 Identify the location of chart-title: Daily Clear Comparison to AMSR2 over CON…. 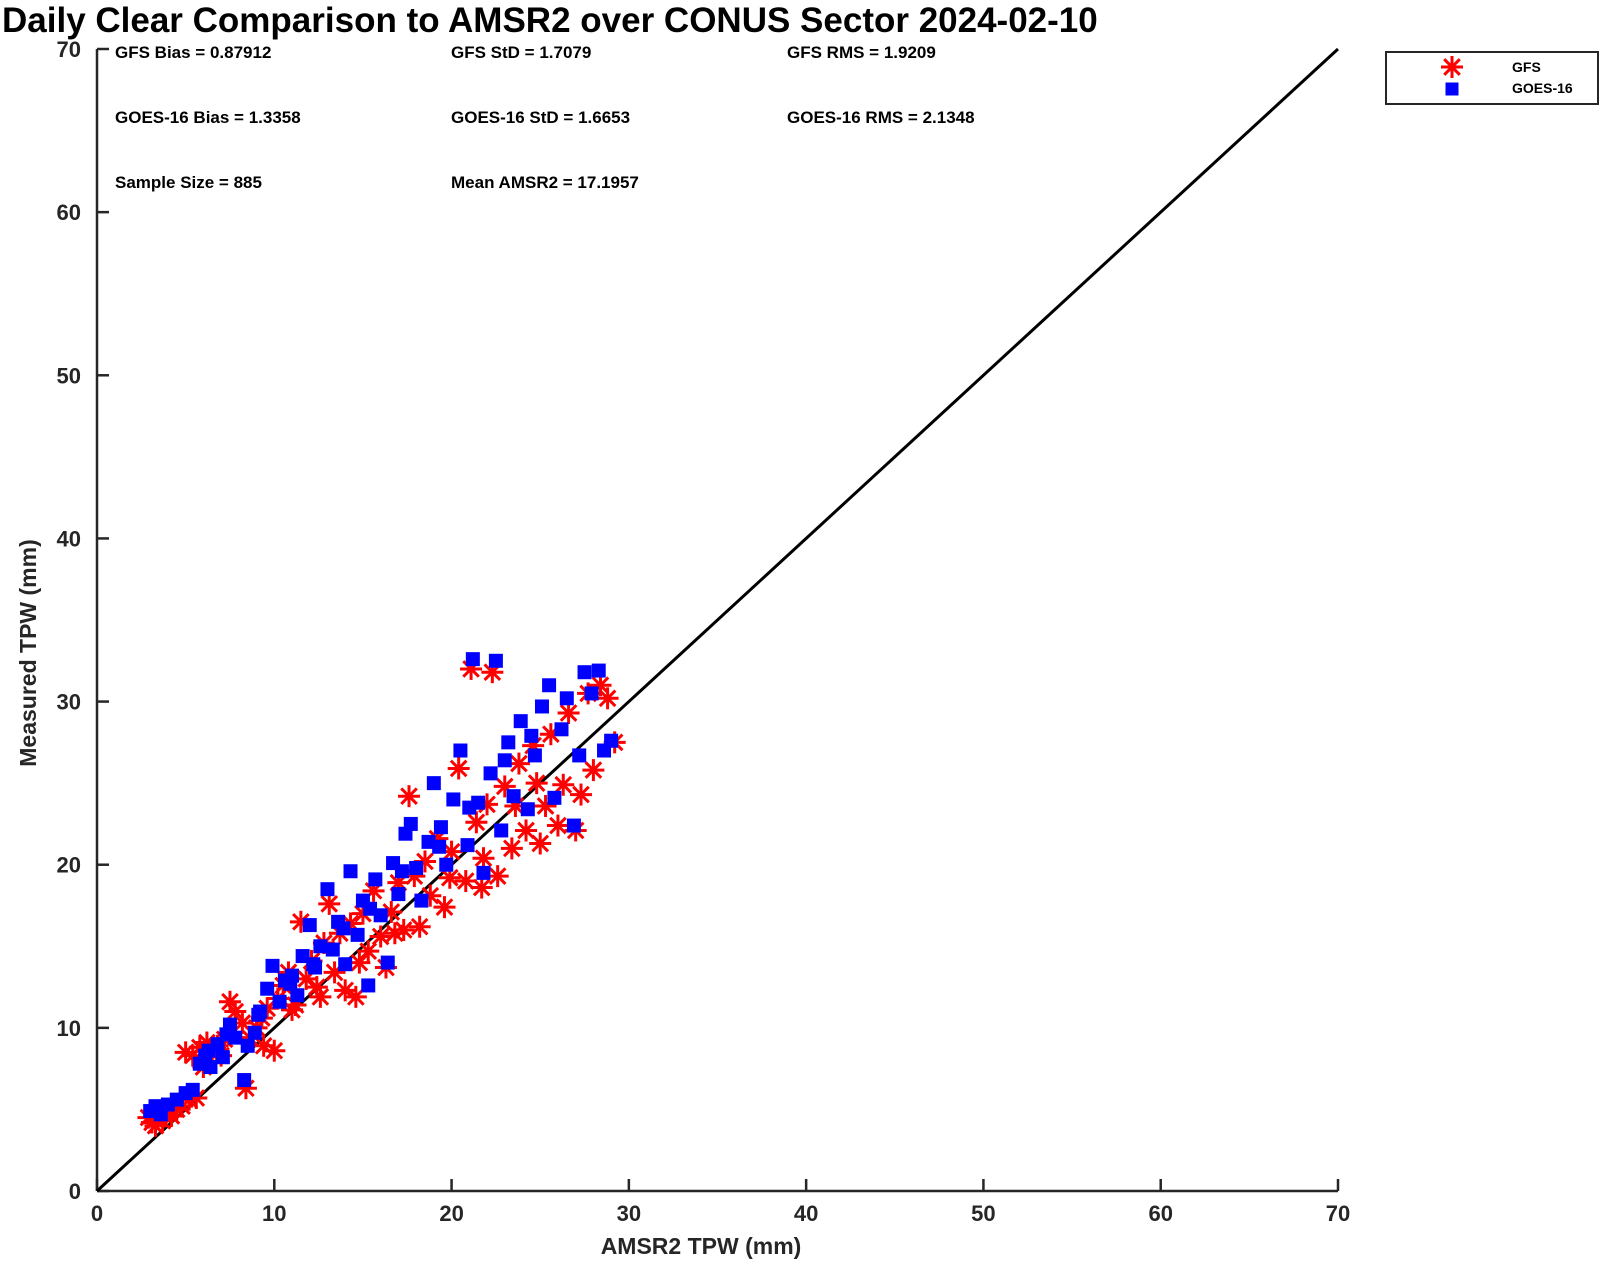
(550, 20).